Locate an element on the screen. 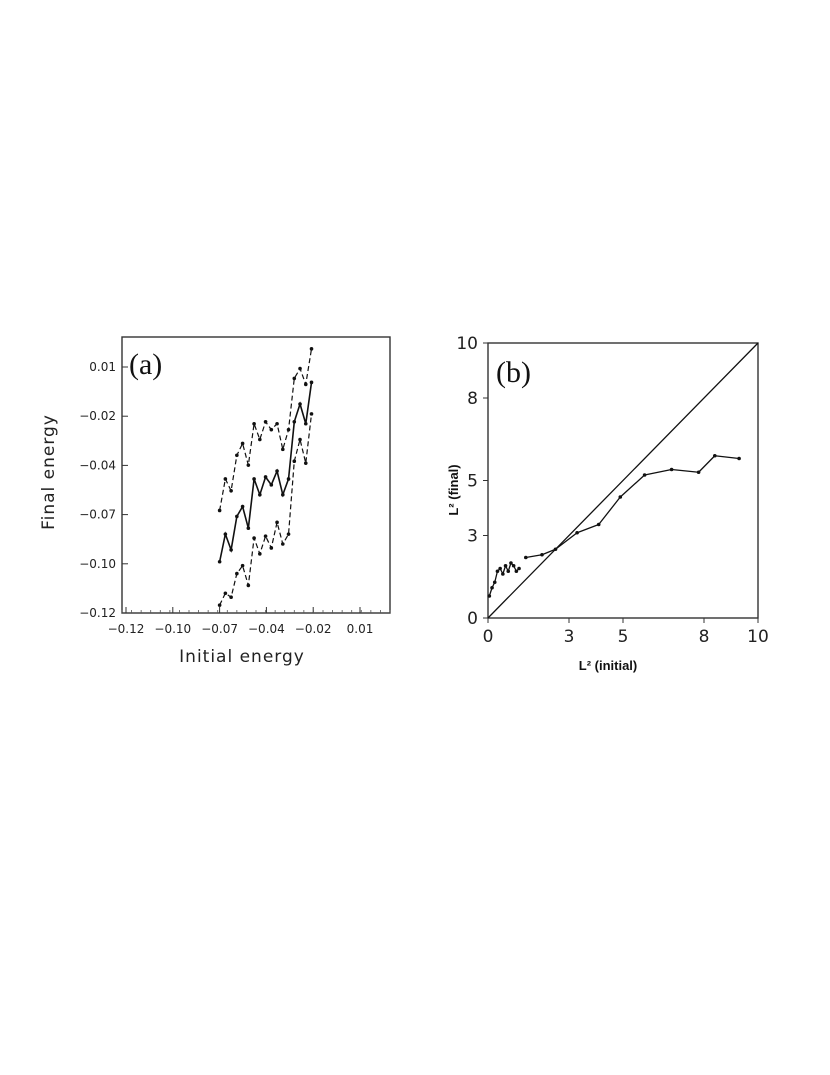  x-axis-label-b: L² (initial) is located at coordinates (608, 665).